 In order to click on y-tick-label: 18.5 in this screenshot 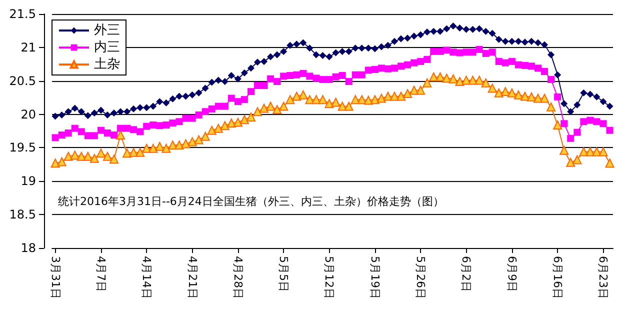, I will do `click(22, 215)`.